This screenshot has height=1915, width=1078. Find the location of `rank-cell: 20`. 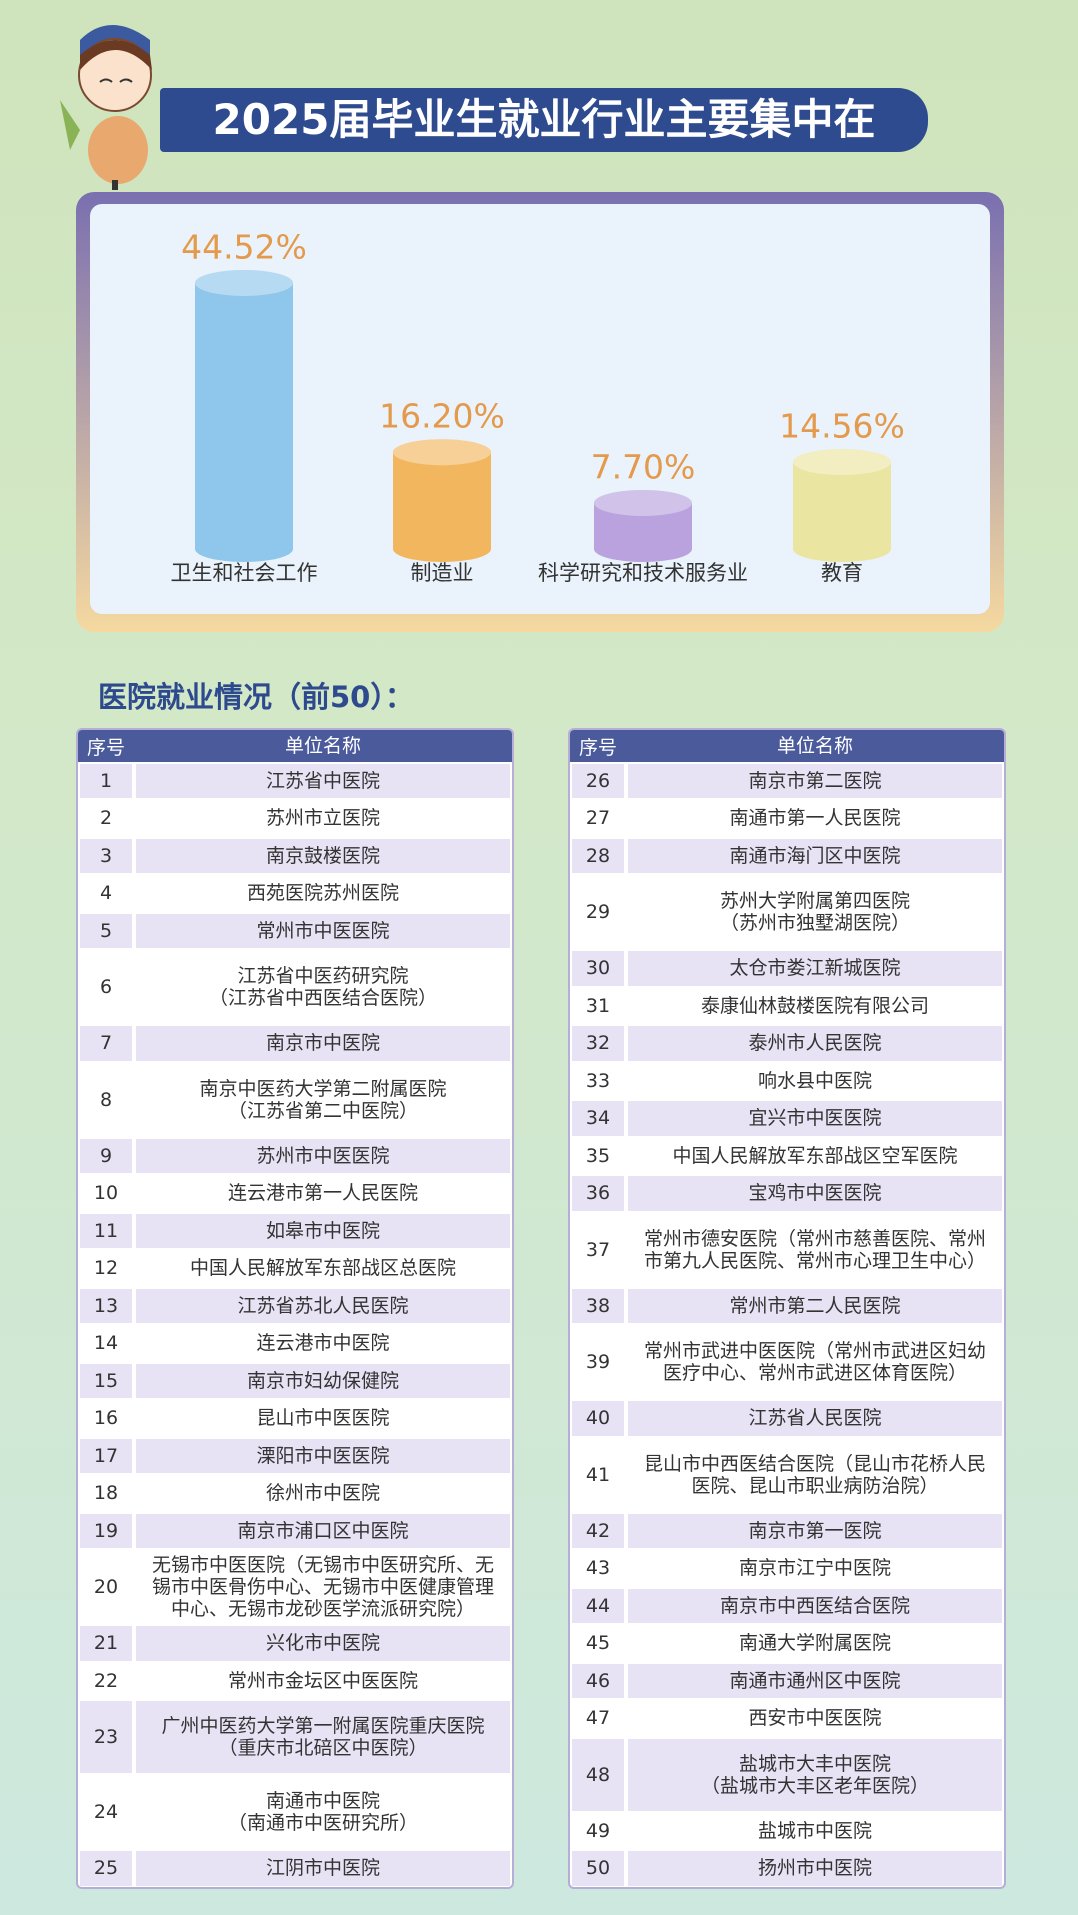

rank-cell: 20 is located at coordinates (106, 1587).